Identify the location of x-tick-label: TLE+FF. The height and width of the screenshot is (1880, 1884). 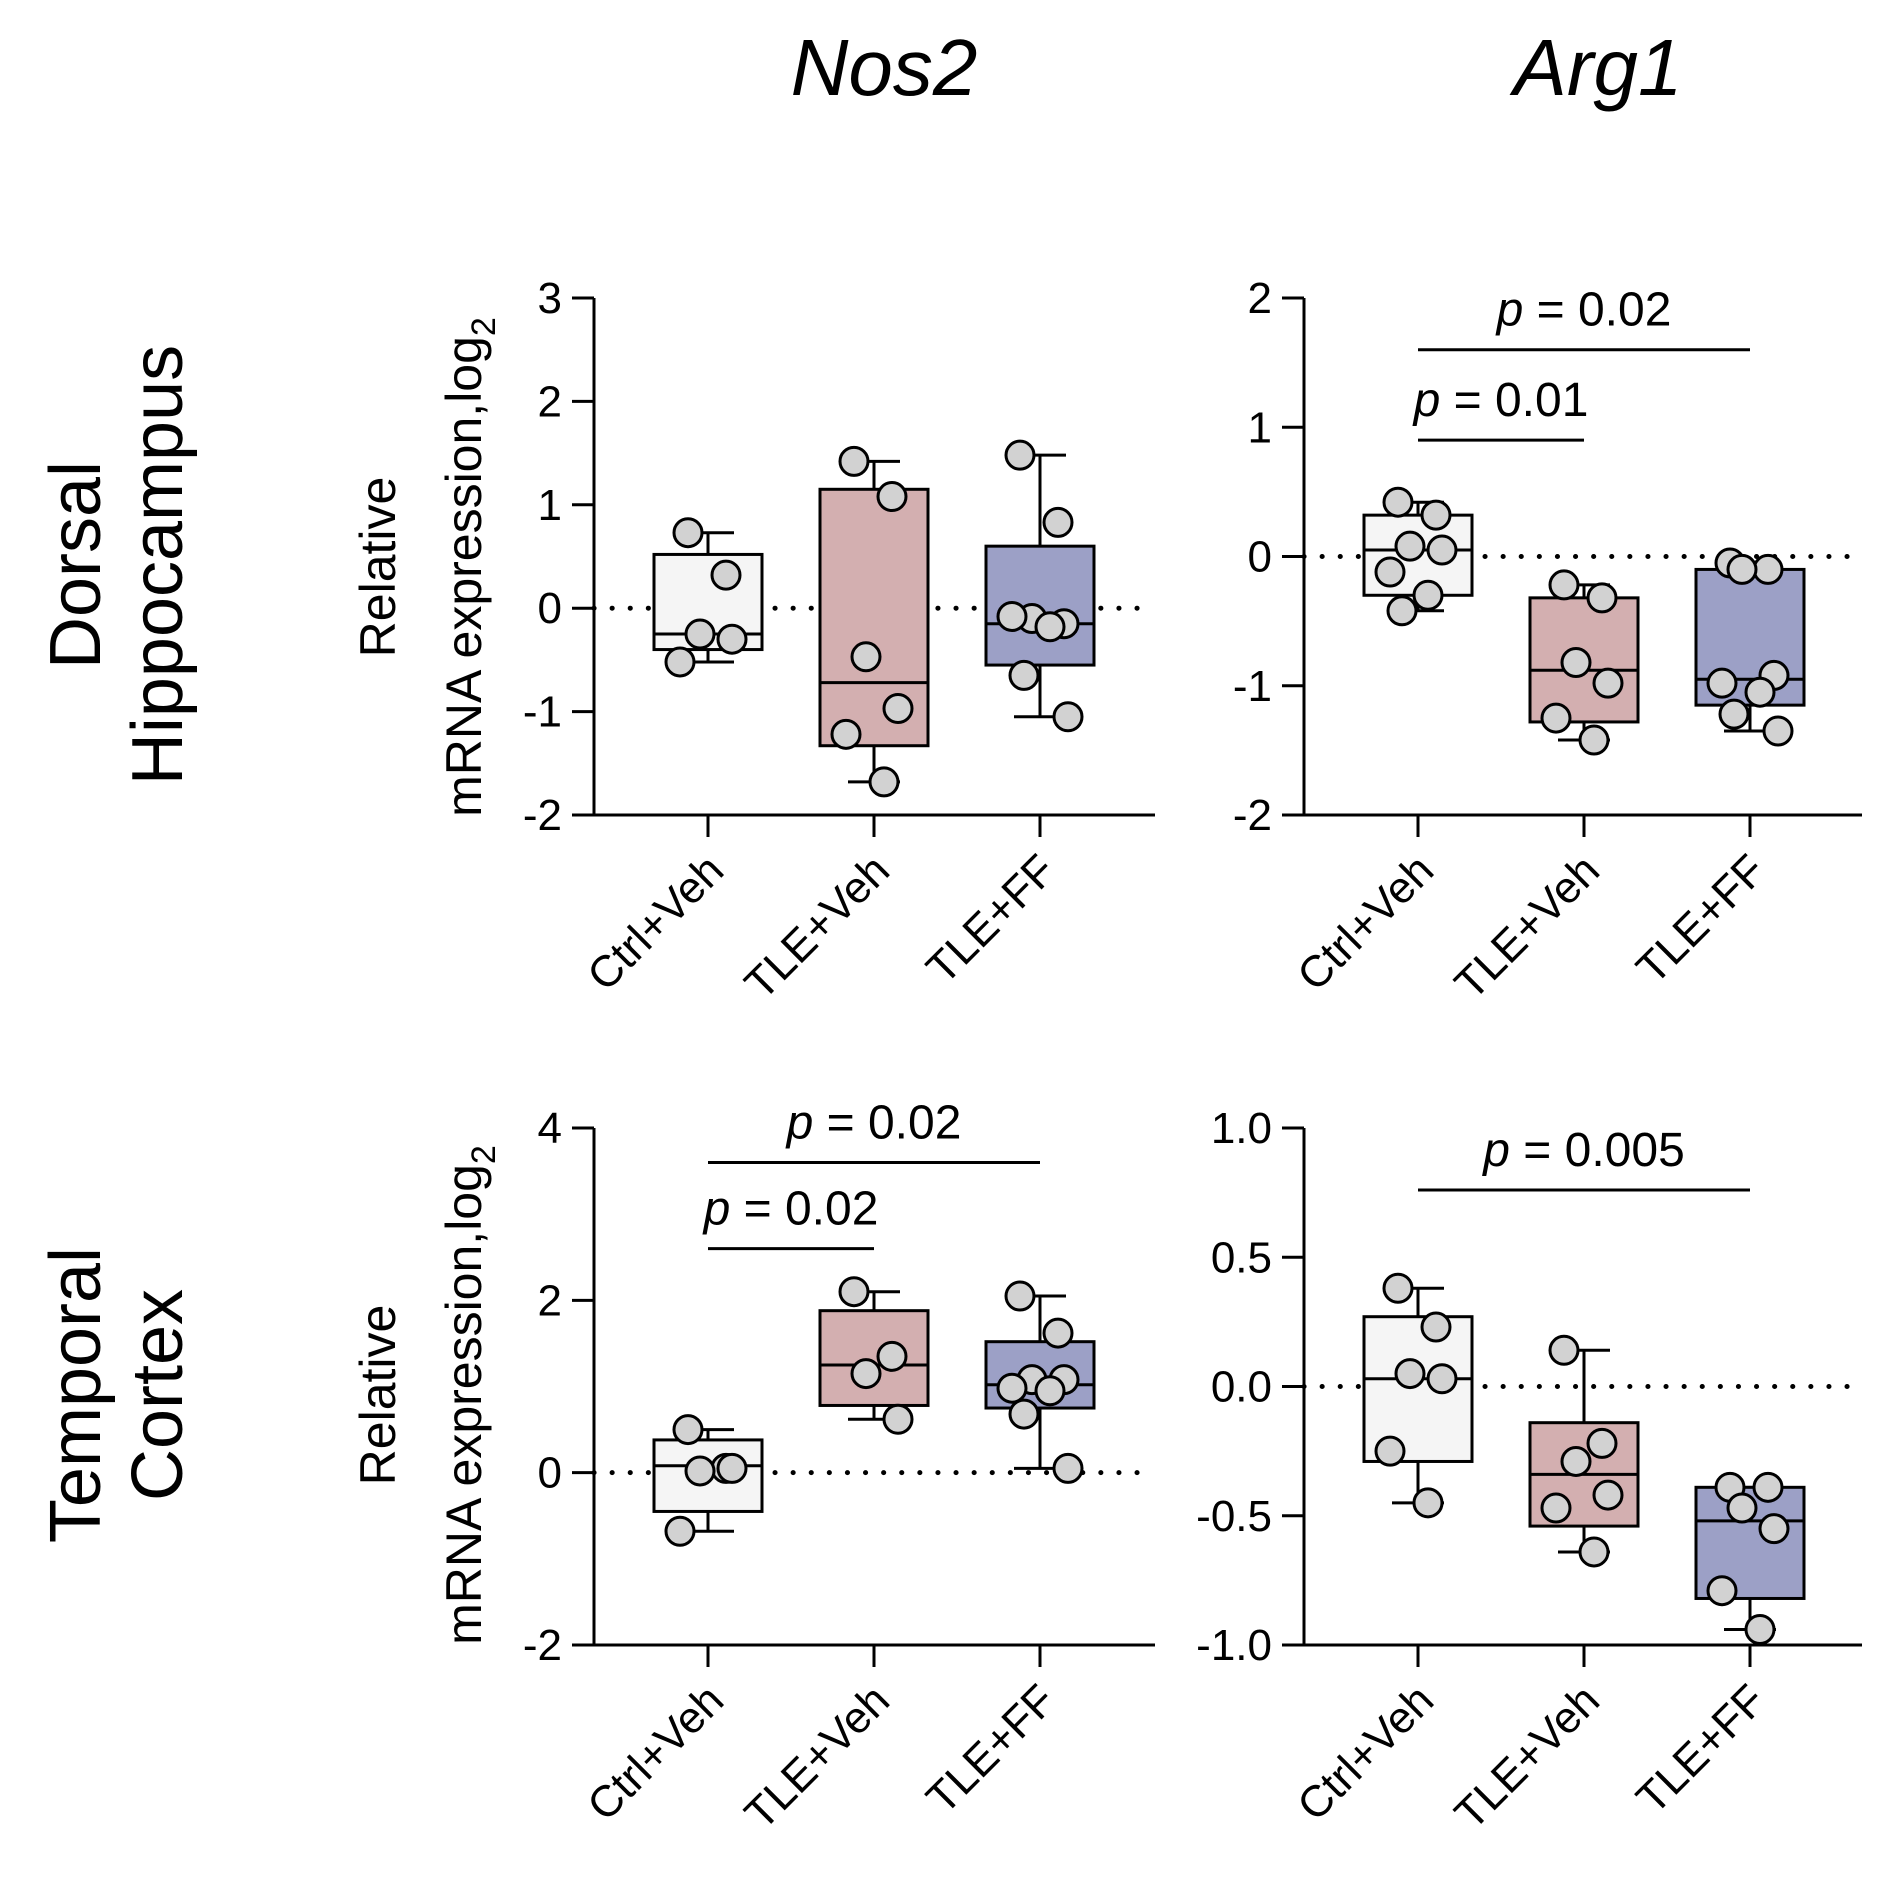
(1701, 1749).